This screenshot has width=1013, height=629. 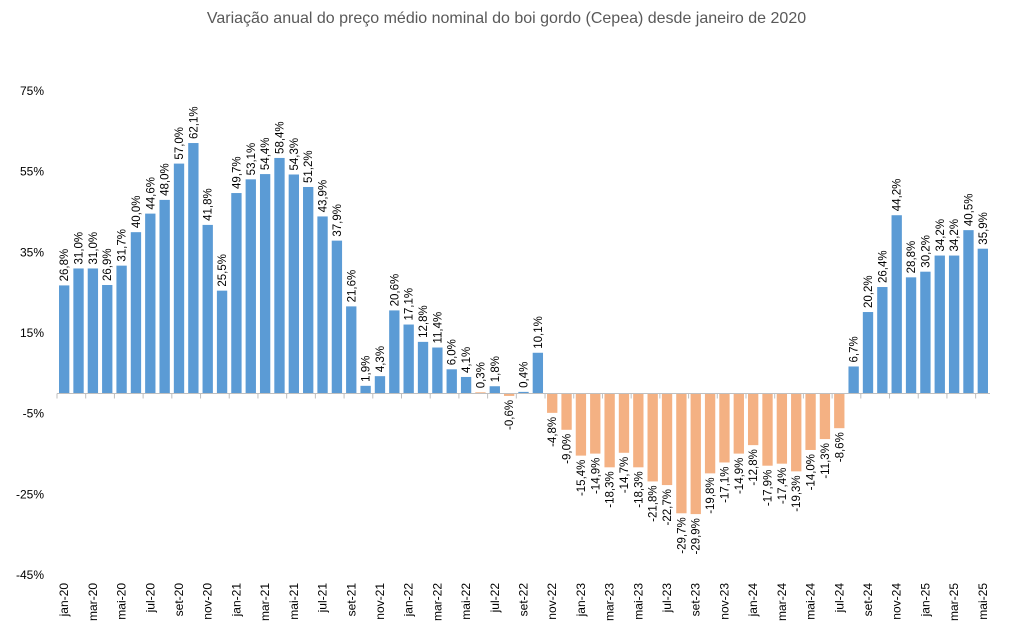 What do you see at coordinates (711, 495) in the screenshot?
I see `data-label: -19,8%` at bounding box center [711, 495].